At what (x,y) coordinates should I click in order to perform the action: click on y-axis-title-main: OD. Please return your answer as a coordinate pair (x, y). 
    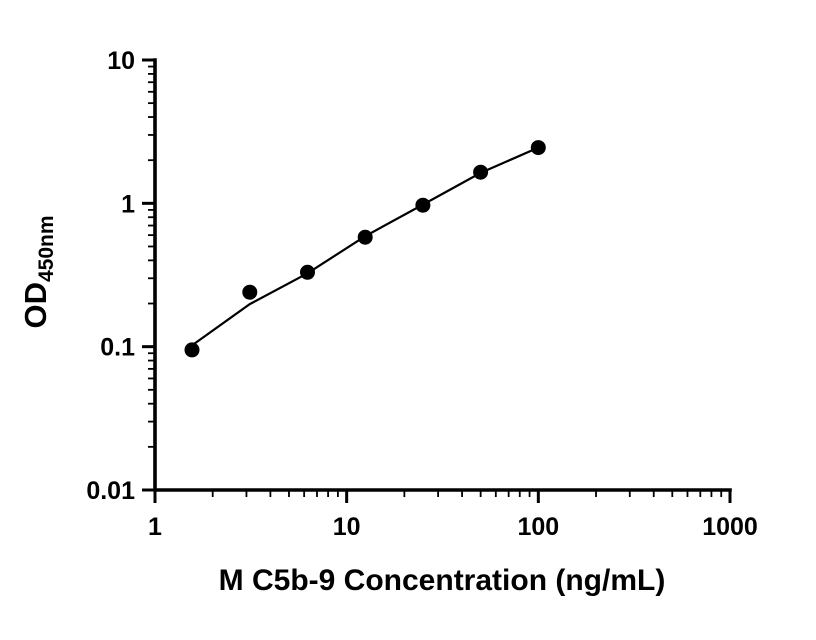
    Looking at the image, I should click on (35, 305).